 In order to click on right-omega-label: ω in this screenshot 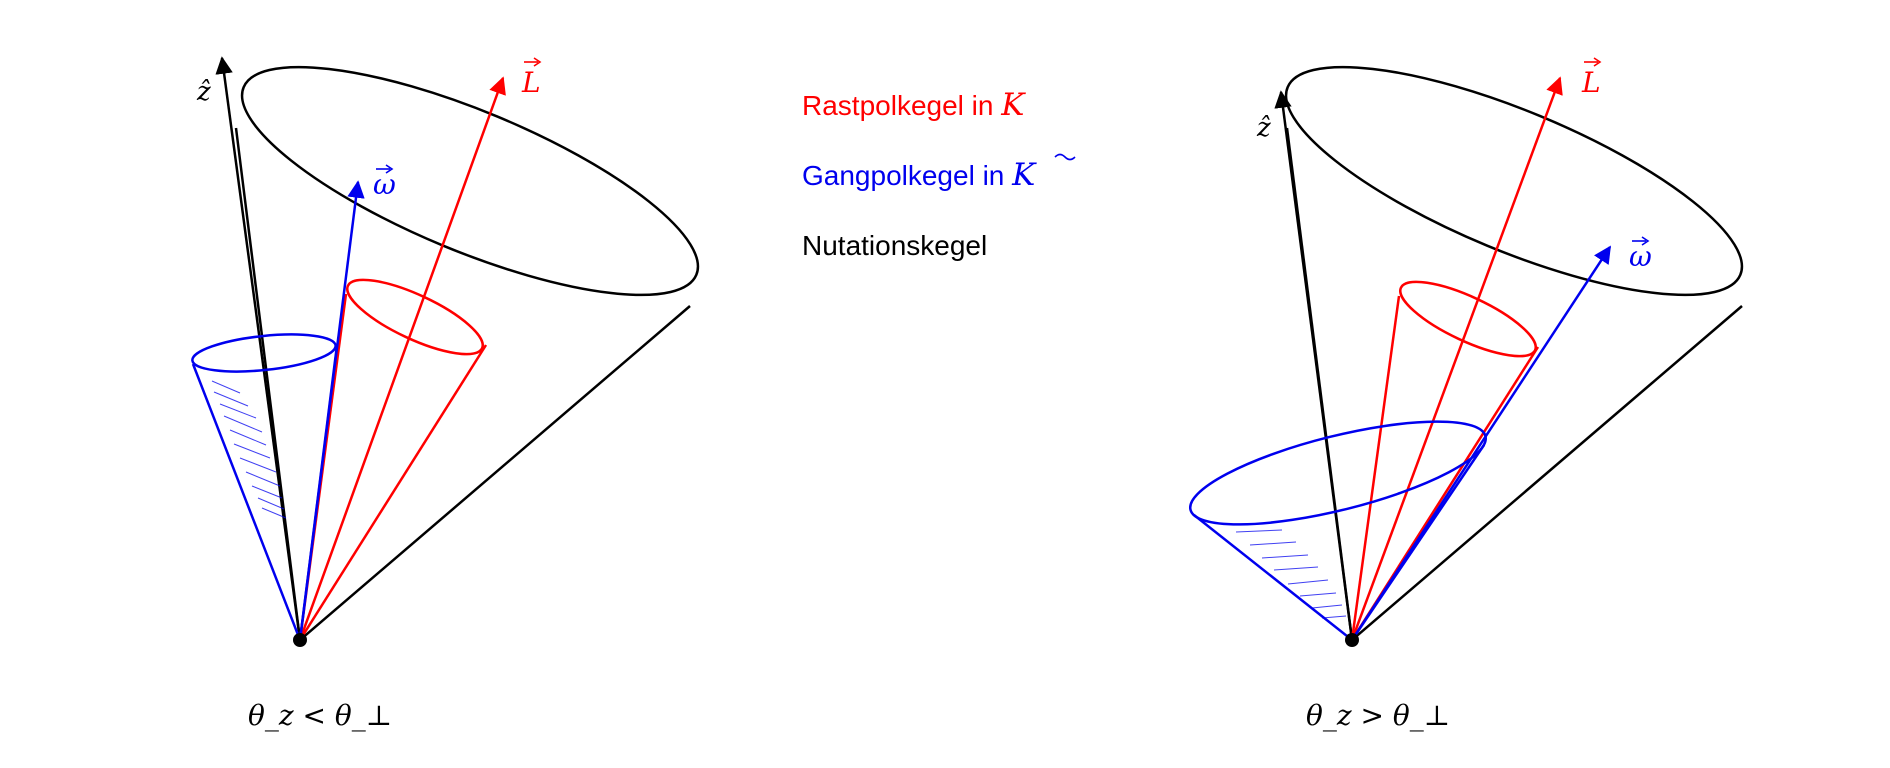, I will do `click(1640, 256)`.